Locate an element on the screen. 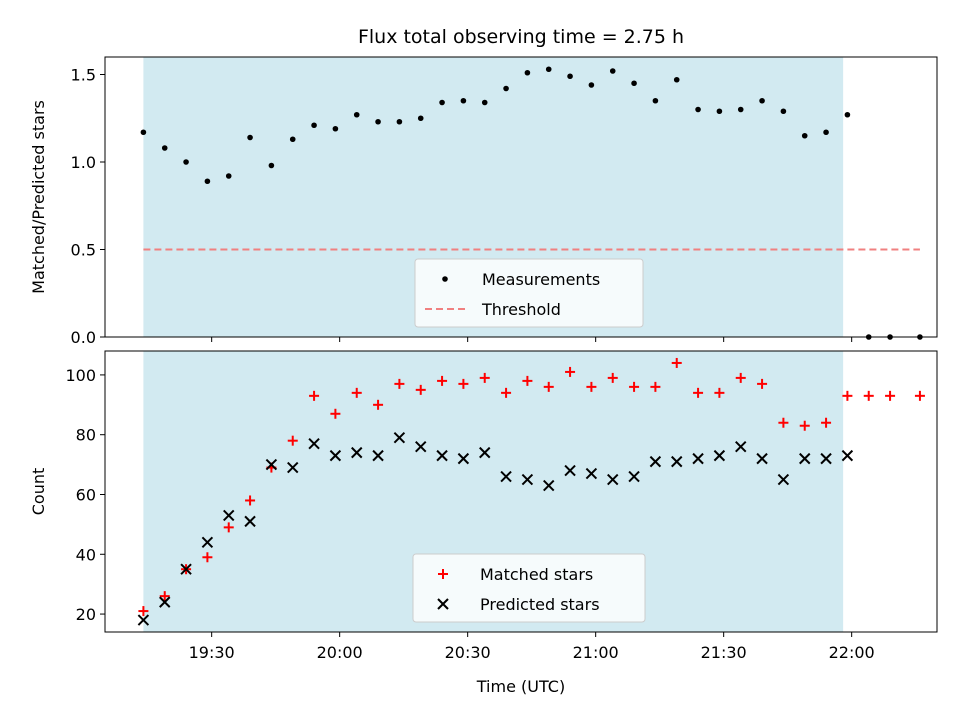  x-axis-label: Time (UTC) is located at coordinates (520, 686).